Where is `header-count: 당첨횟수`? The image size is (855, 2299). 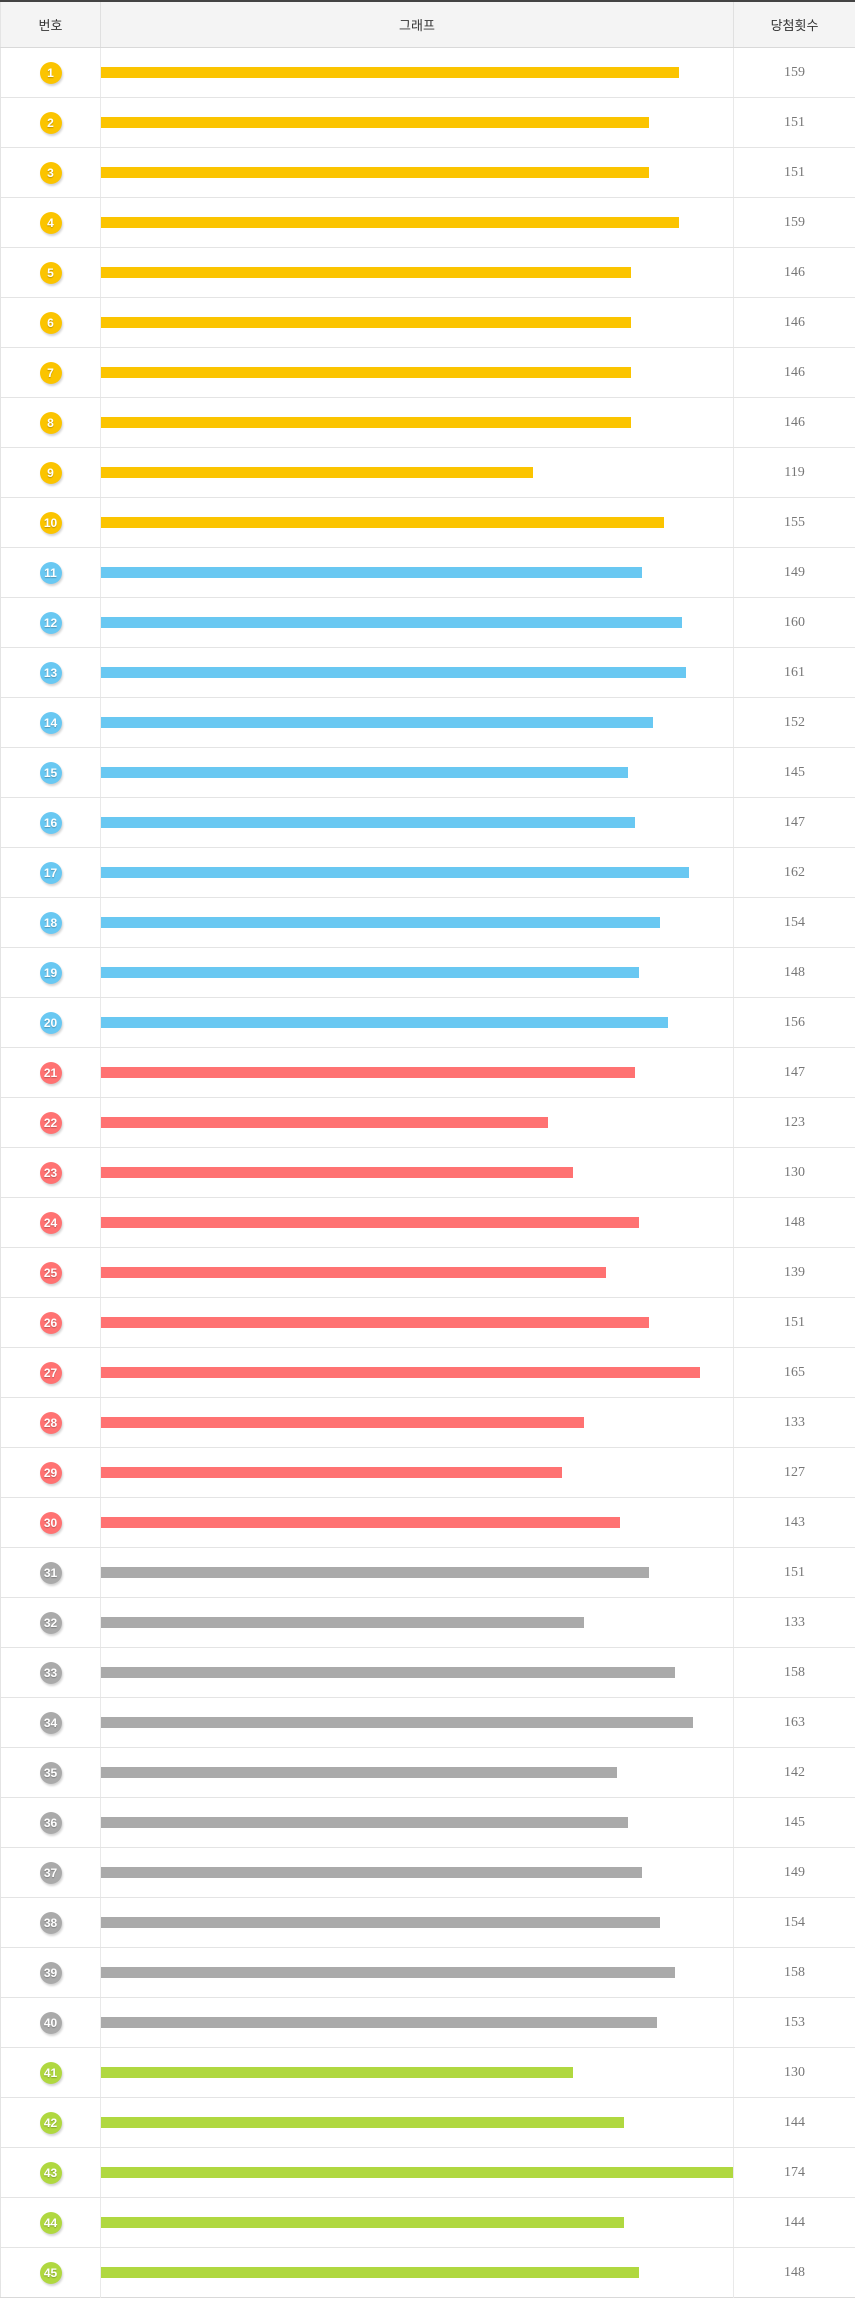
header-count: 당첨횟수 is located at coordinates (794, 24).